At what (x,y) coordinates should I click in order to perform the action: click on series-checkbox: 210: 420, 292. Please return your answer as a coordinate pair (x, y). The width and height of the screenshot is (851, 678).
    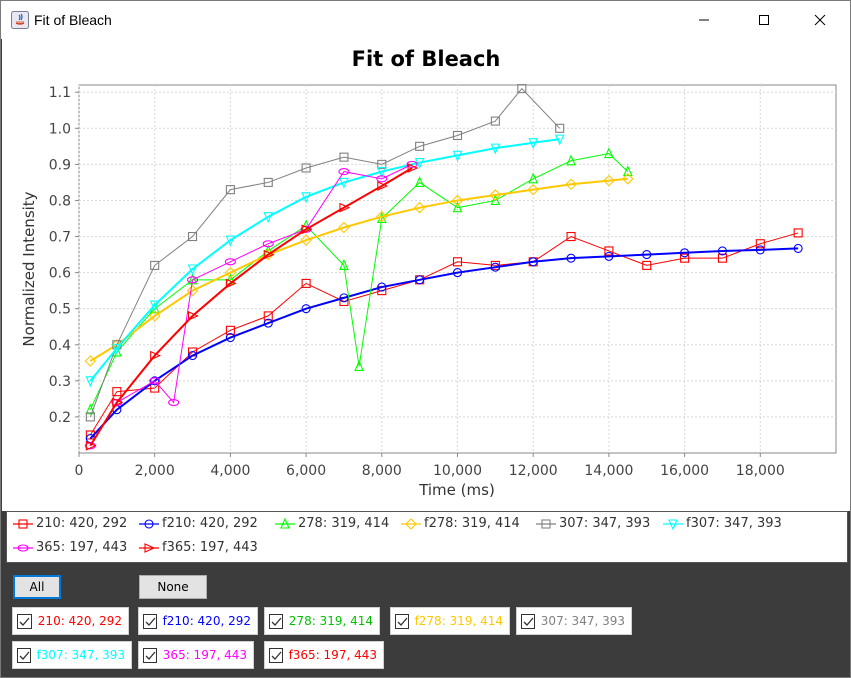
    Looking at the image, I should click on (70, 621).